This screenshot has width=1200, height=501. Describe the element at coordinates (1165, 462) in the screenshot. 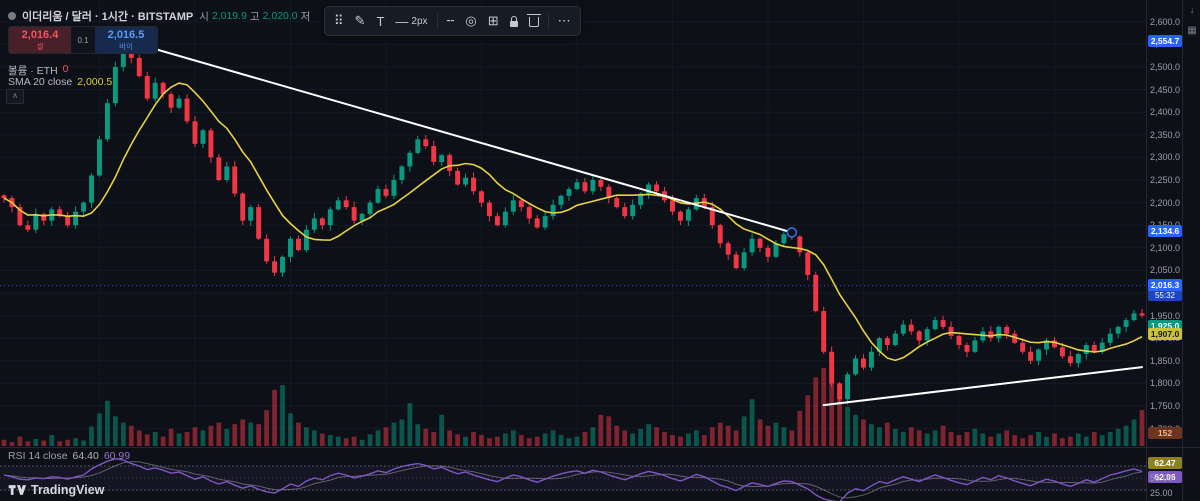

I see `rsi-badge: 62.47` at that location.